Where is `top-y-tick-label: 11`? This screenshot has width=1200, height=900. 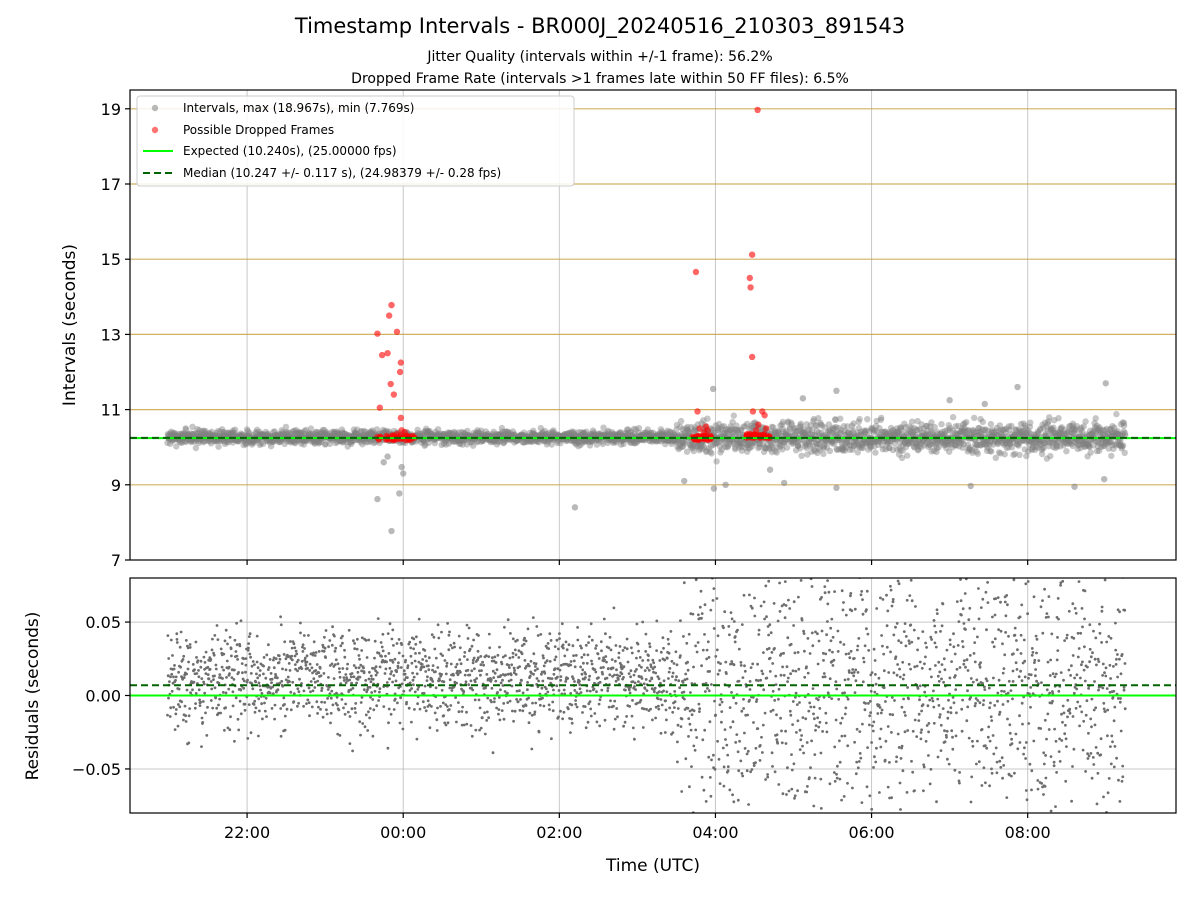 top-y-tick-label: 11 is located at coordinates (111, 410).